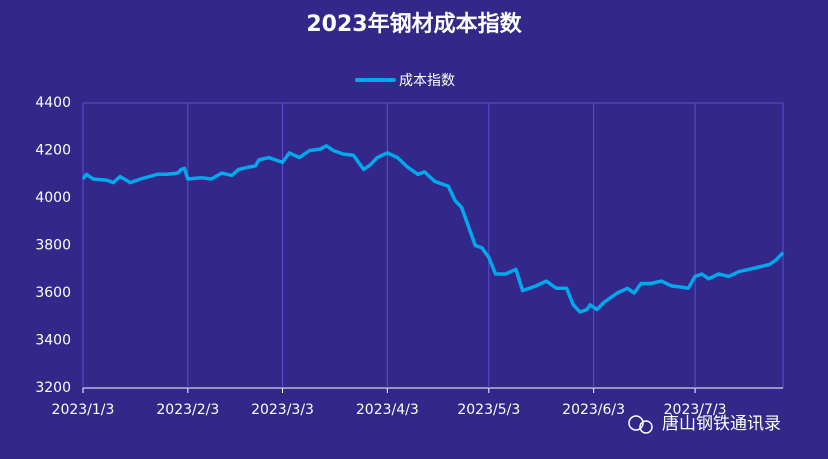 This screenshot has width=828, height=459. Describe the element at coordinates (721, 423) in the screenshot. I see `watermark-text: 唐山钢铁通讯录` at that location.